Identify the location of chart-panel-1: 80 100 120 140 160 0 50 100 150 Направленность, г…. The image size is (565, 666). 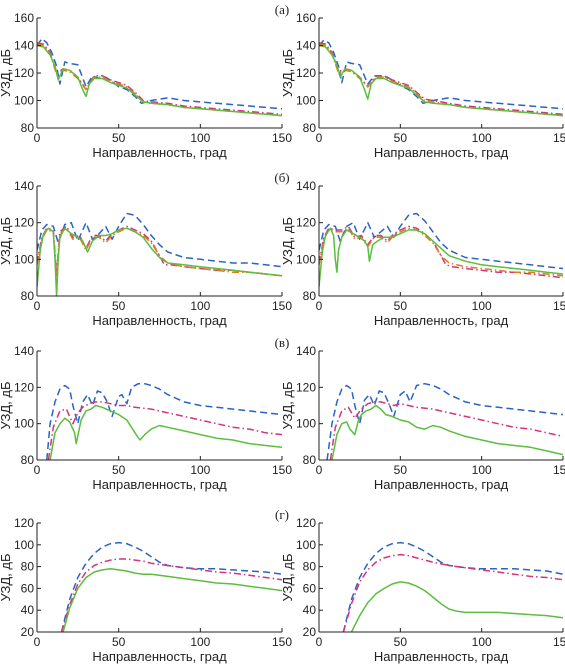
(146, 81).